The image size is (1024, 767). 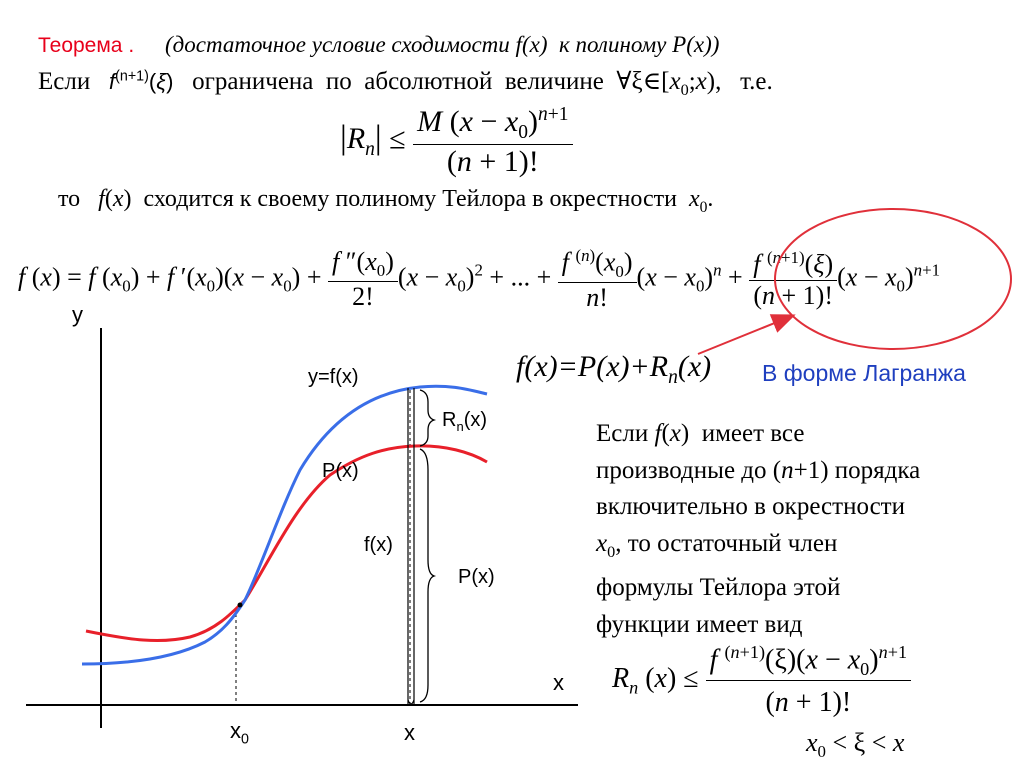 What do you see at coordinates (699, 624) in the screenshot?
I see `paragraph-line: функции имеет вид` at bounding box center [699, 624].